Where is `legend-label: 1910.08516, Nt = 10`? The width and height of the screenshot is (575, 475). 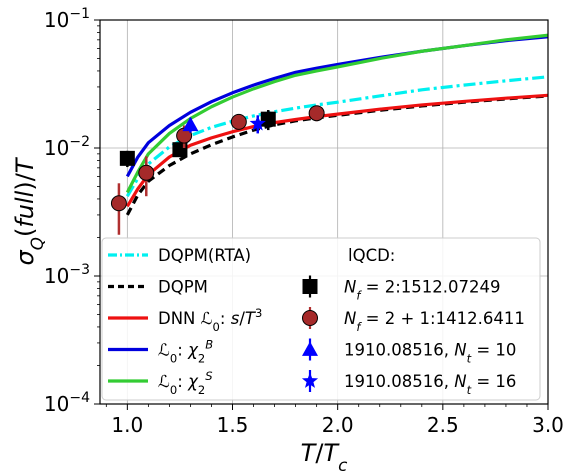
legend-label: 1910.08516, Nt = 10 is located at coordinates (430, 353).